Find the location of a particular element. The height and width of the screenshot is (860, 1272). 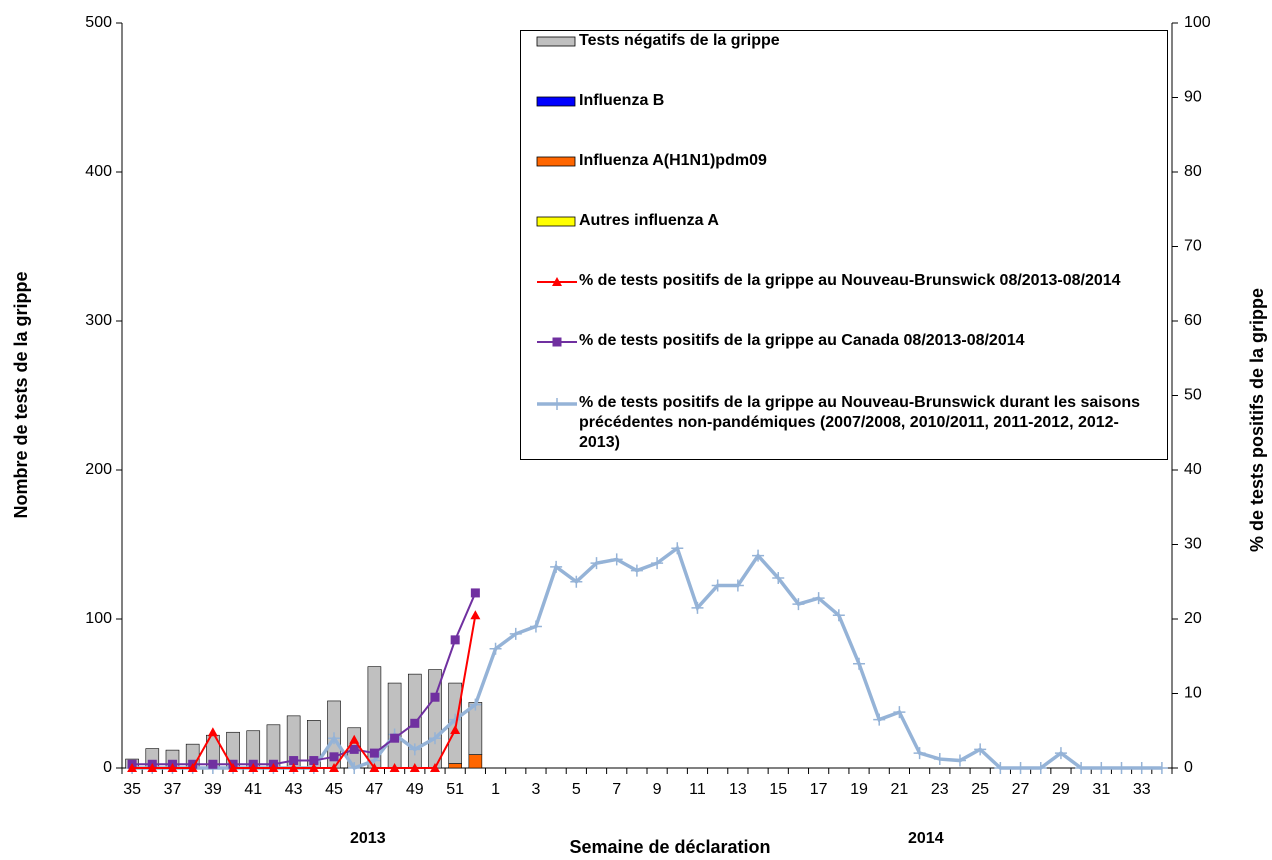

y2-tick-label: 0 is located at coordinates (1188, 767).